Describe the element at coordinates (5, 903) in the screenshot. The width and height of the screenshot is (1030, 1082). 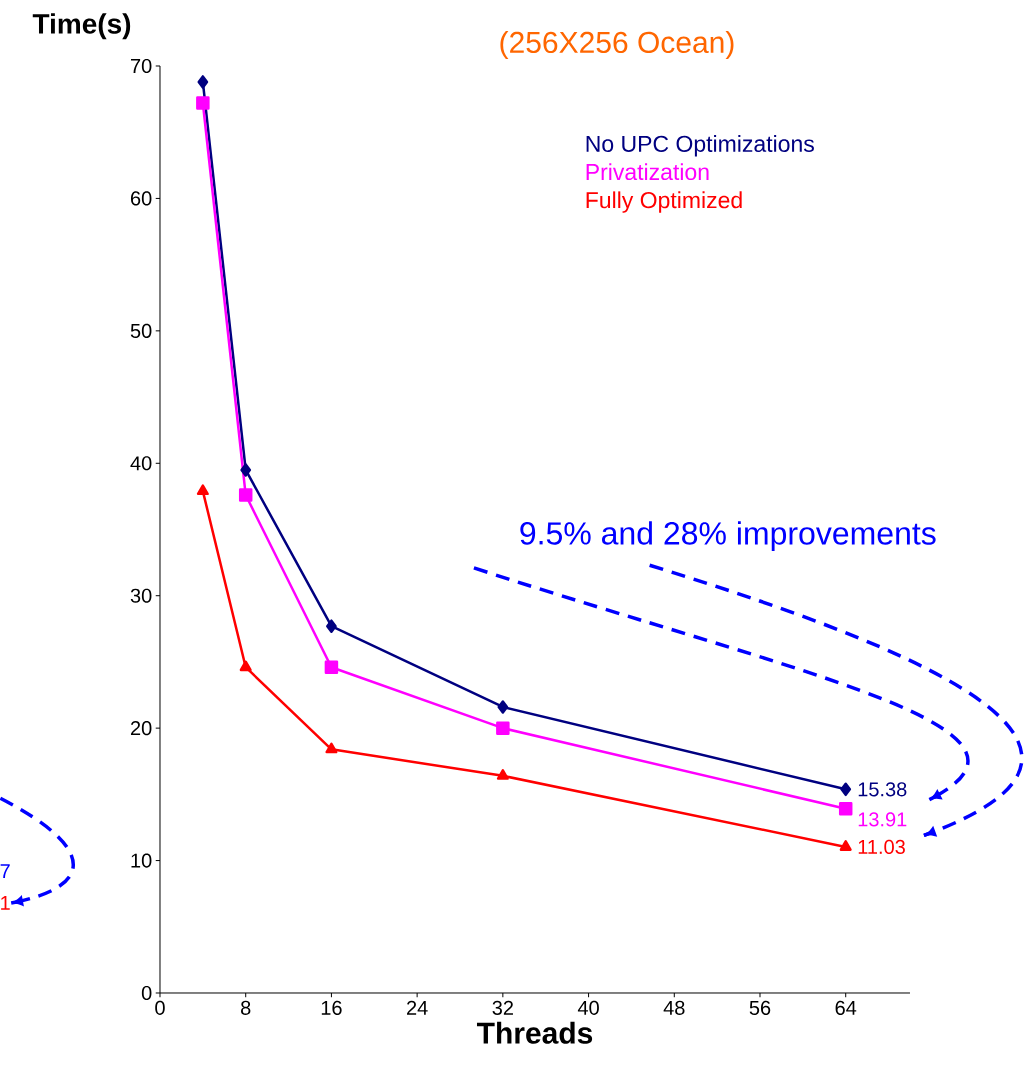
I see `text: 1` at that location.